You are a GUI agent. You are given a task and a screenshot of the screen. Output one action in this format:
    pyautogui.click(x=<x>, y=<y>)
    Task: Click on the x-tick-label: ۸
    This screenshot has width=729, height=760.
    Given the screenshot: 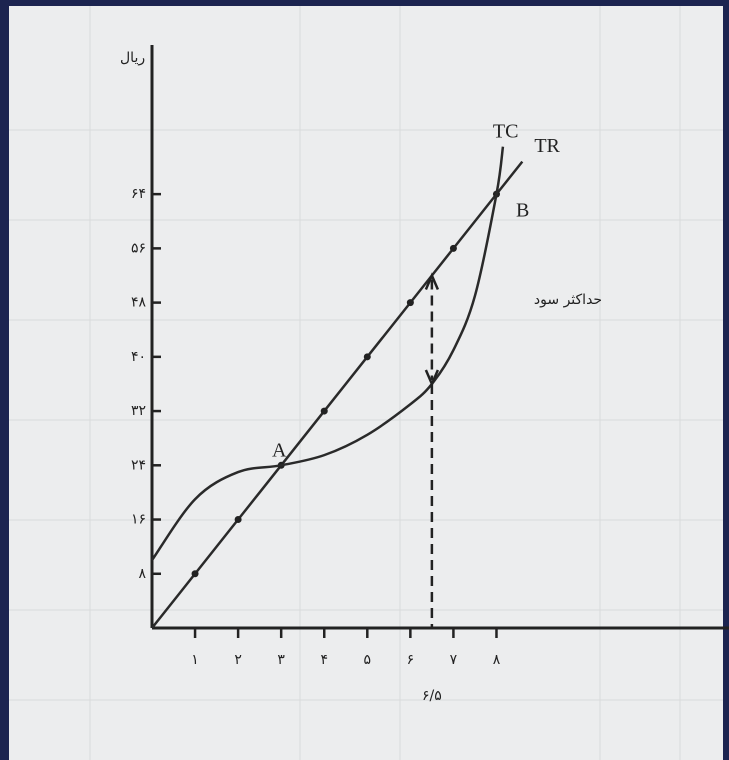 What is the action you would take?
    pyautogui.click(x=497, y=660)
    